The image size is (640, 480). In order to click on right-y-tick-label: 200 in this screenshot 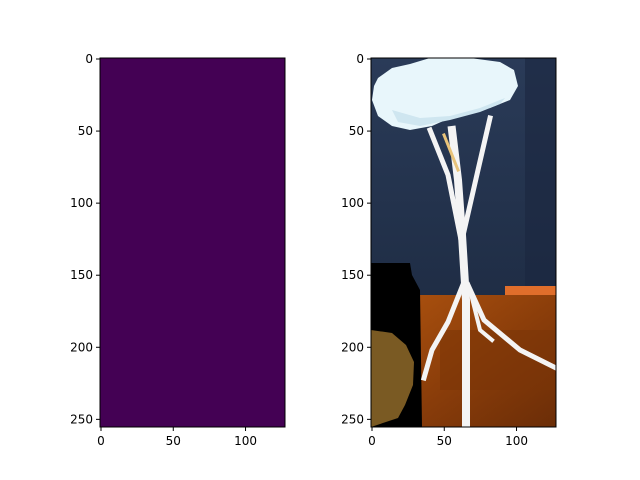, I will do `click(352, 347)`.